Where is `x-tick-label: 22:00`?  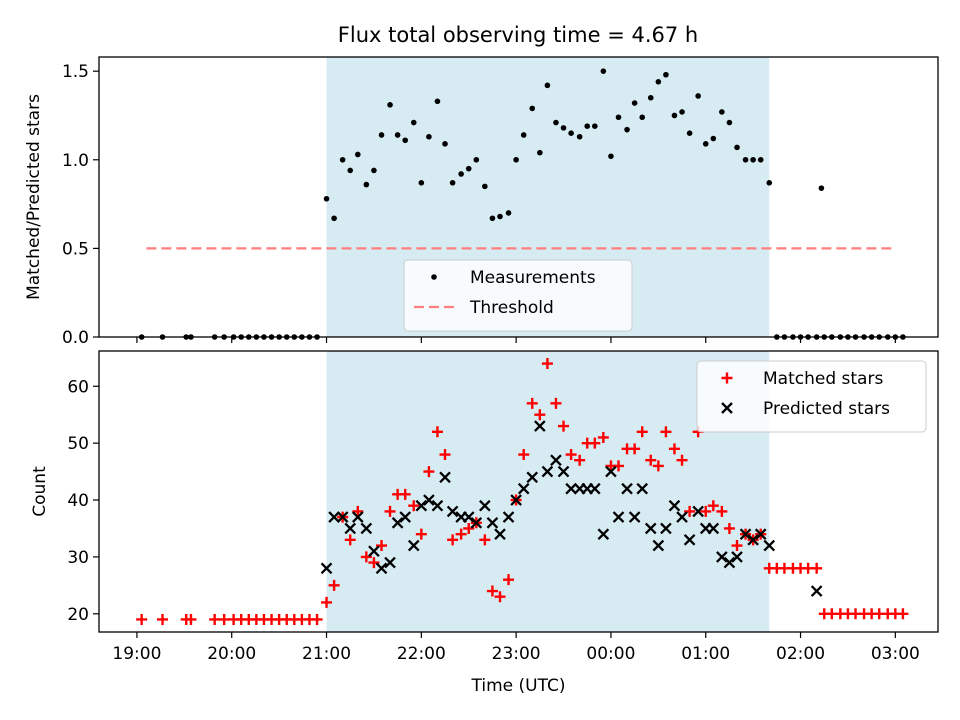 x-tick-label: 22:00 is located at coordinates (421, 654).